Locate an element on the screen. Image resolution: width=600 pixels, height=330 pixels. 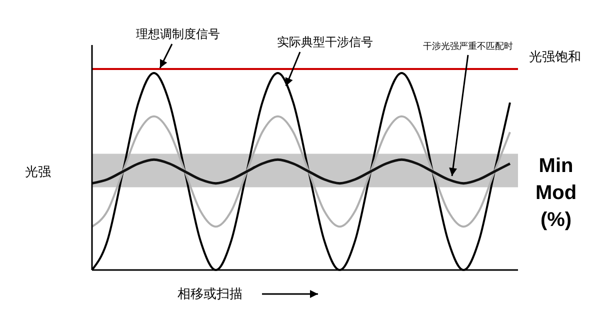
band-label: Min Mod (%) is located at coordinates (556, 193).